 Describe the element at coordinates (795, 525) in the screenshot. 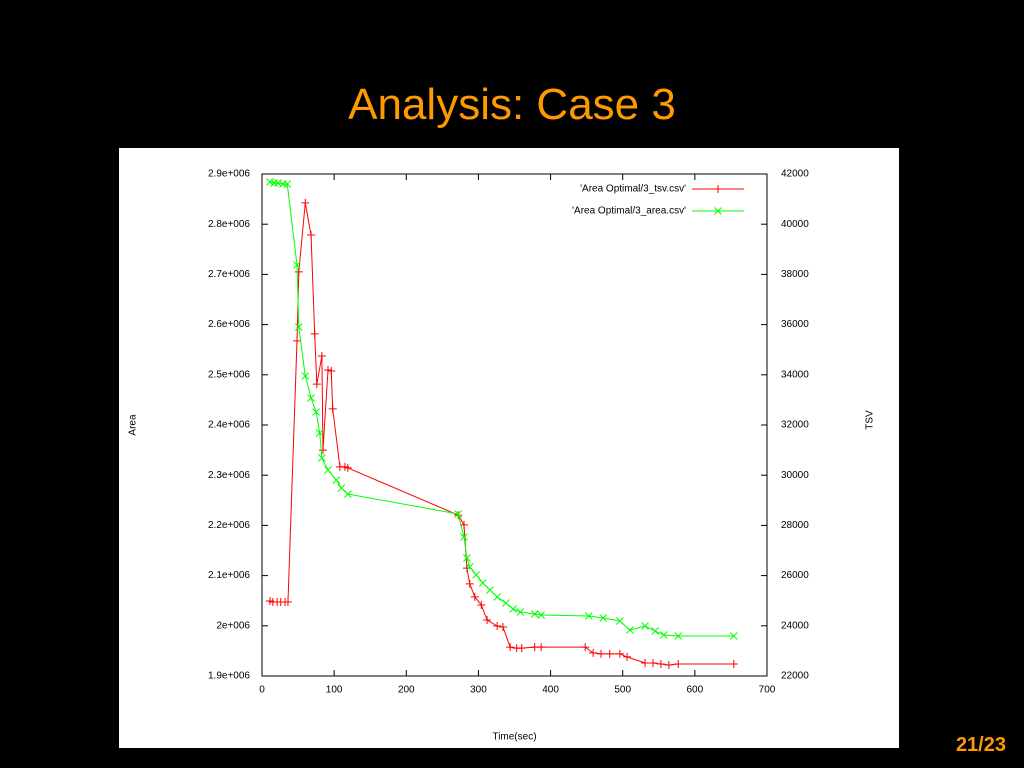

I see `y2-tick-label: 28000` at that location.